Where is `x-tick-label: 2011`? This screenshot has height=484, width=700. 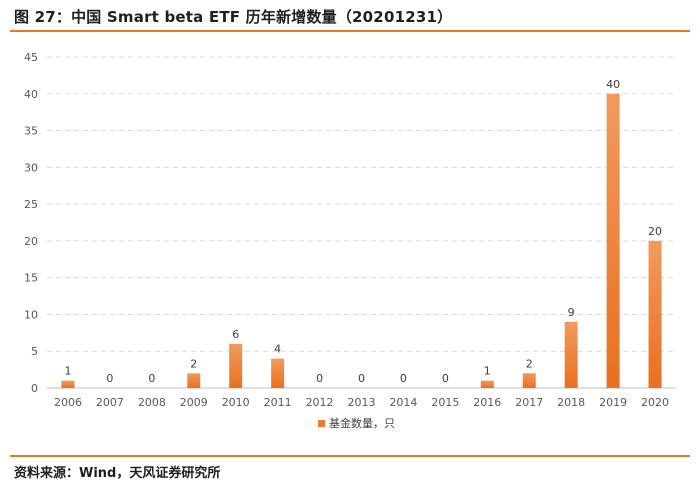 x-tick-label: 2011 is located at coordinates (278, 402).